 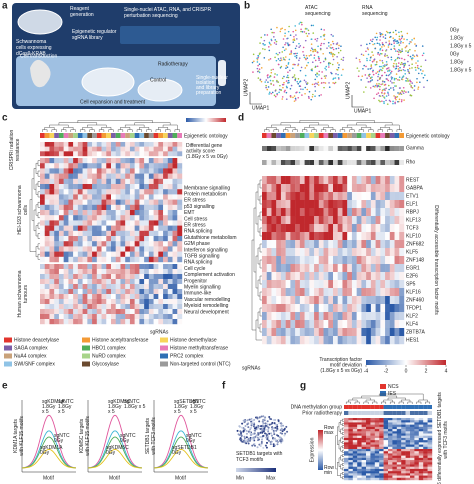 What do you see at coordinates (293, 148) in the screenshot?
I see `gamma-cell` at bounding box center [293, 148].